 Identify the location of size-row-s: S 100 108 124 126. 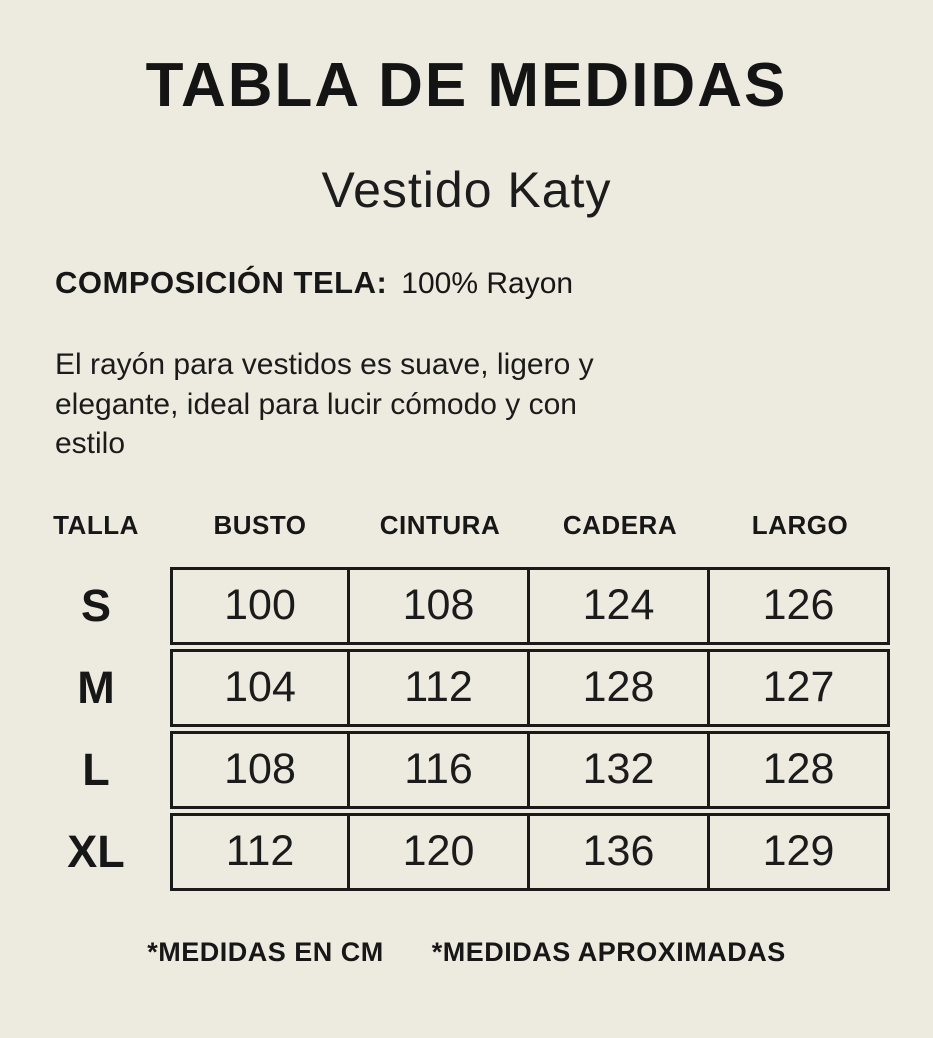
(457, 605).